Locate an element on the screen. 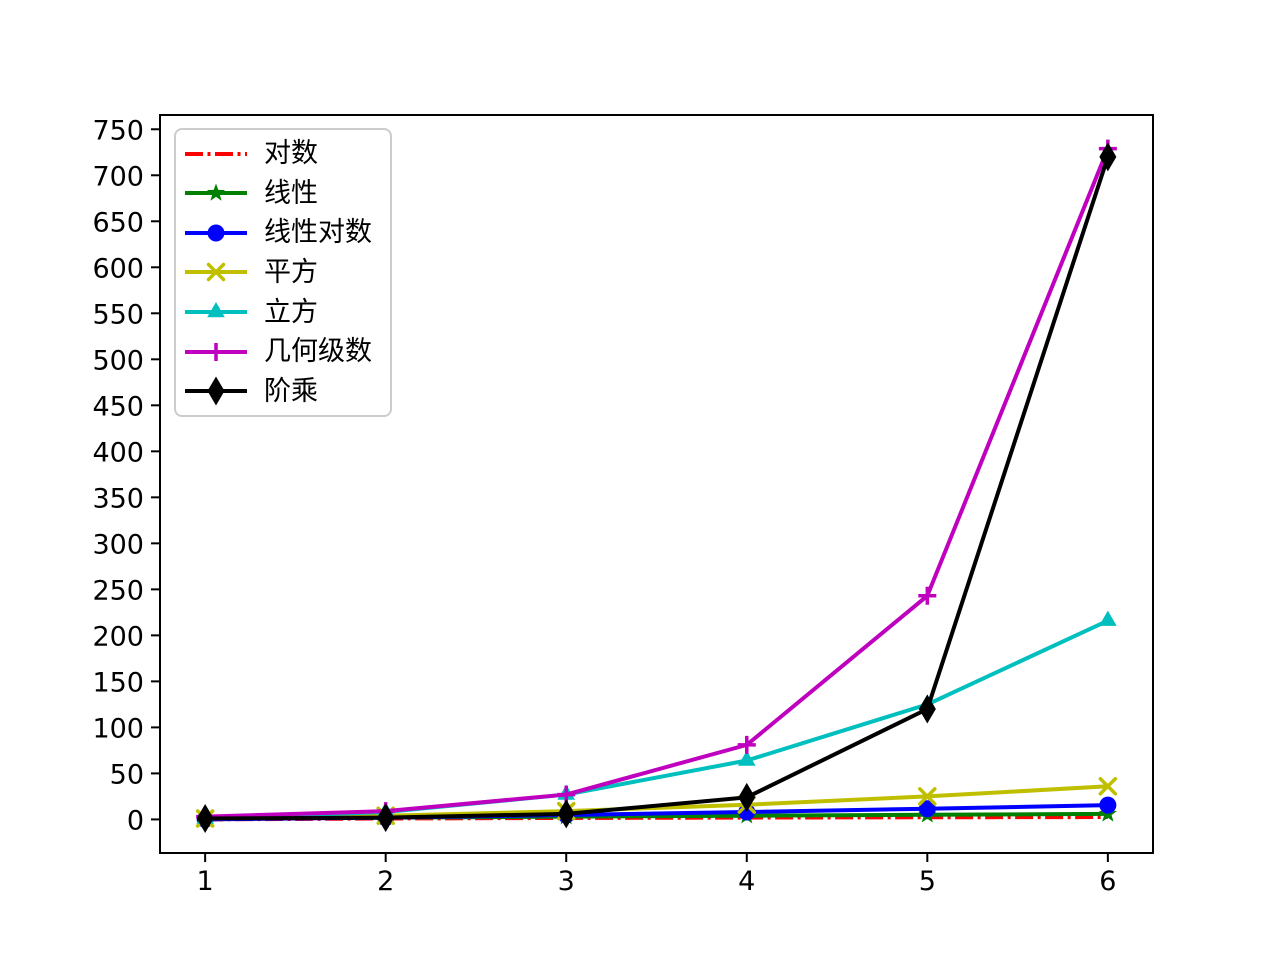 This screenshot has height=960, width=1280. legend-label-geometric: 几何级数 is located at coordinates (318, 352).